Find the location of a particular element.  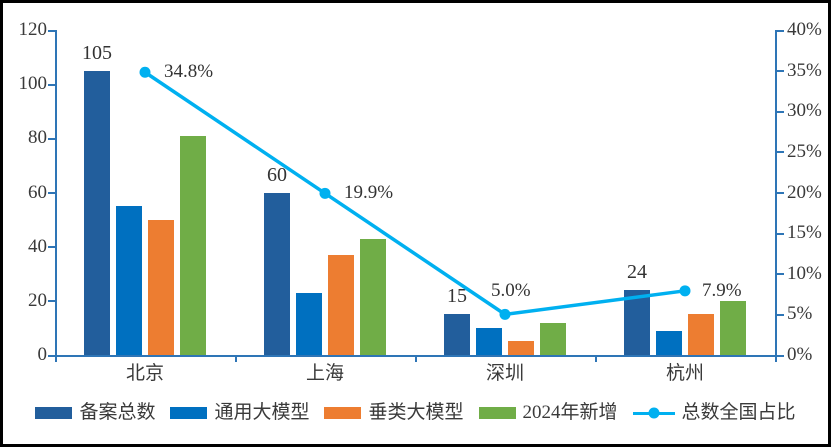

bar-2024年新增-北京 is located at coordinates (193, 245).